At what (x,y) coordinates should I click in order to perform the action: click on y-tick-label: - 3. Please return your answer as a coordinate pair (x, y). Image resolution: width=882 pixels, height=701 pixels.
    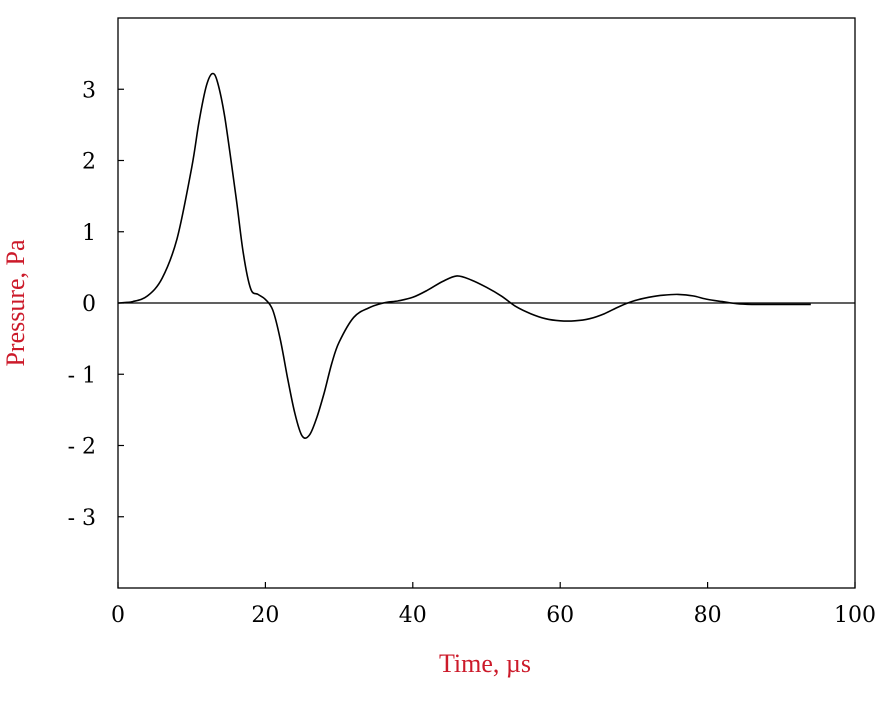
    Looking at the image, I should click on (82, 518).